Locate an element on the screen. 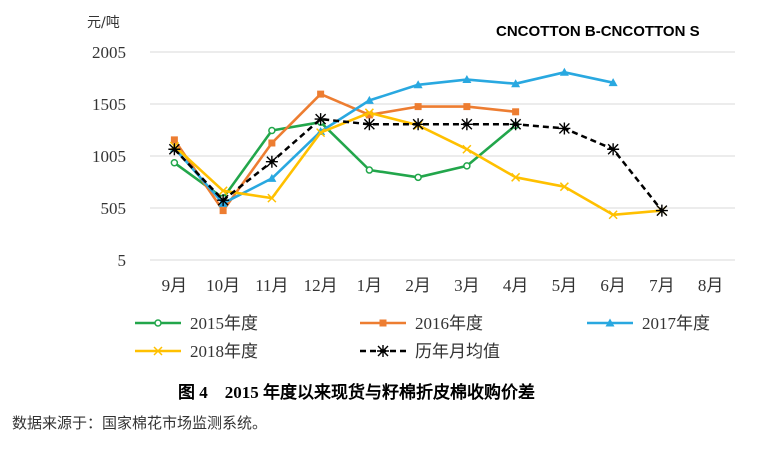  y-tick-label: 1505 is located at coordinates (109, 104).